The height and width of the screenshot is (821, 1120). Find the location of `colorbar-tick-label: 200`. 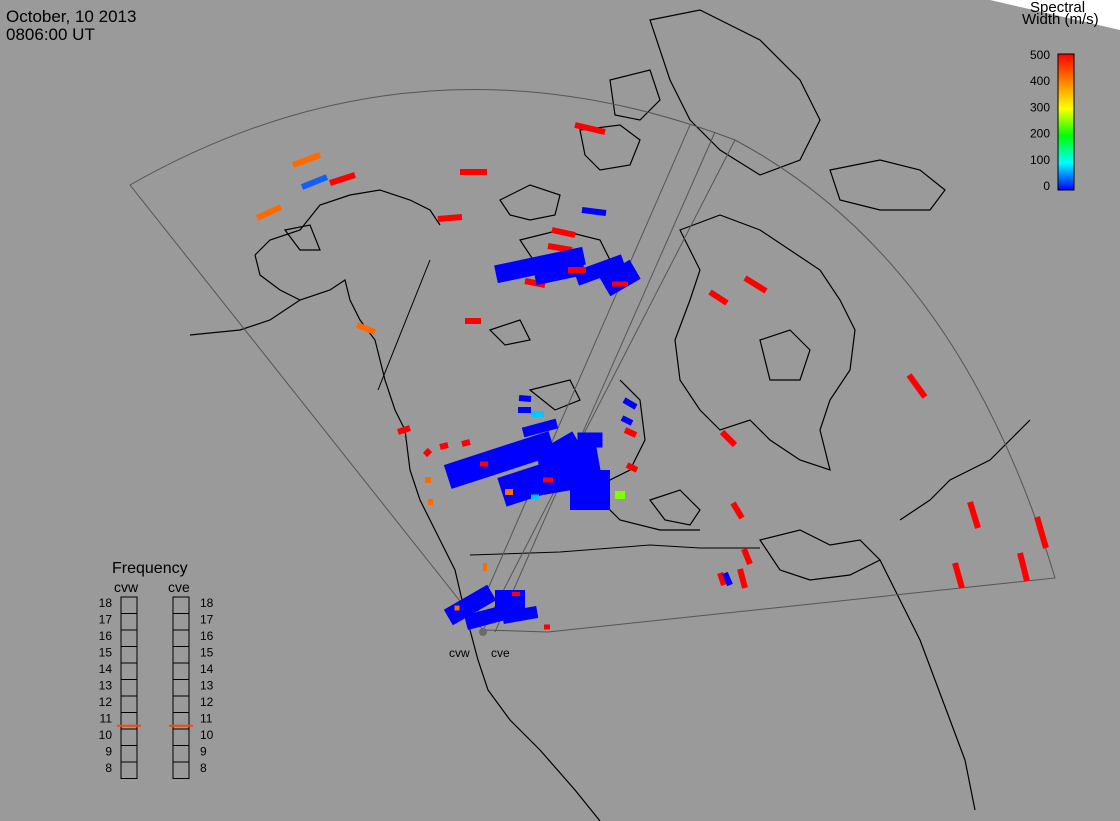

colorbar-tick-label: 200 is located at coordinates (1040, 134).